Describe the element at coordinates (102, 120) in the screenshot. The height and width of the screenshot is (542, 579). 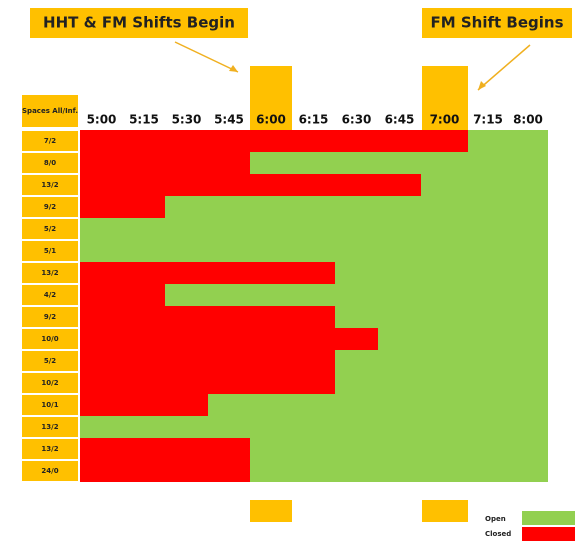
I see `column-label: 5:00` at that location.